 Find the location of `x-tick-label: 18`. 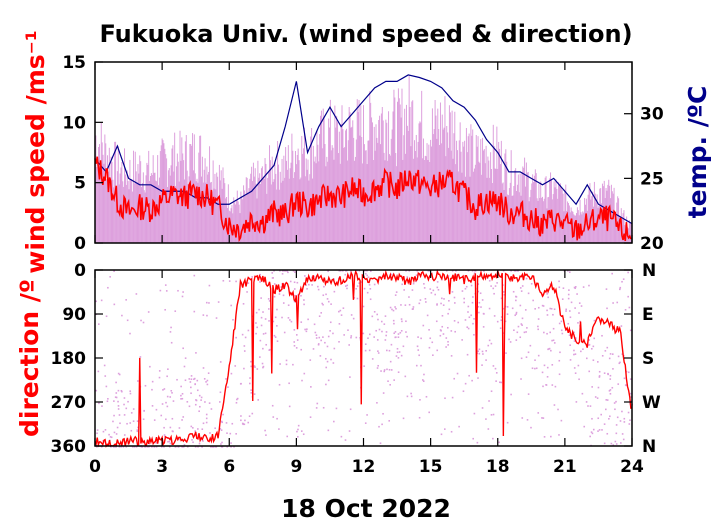

x-tick-label: 18 is located at coordinates (498, 467).